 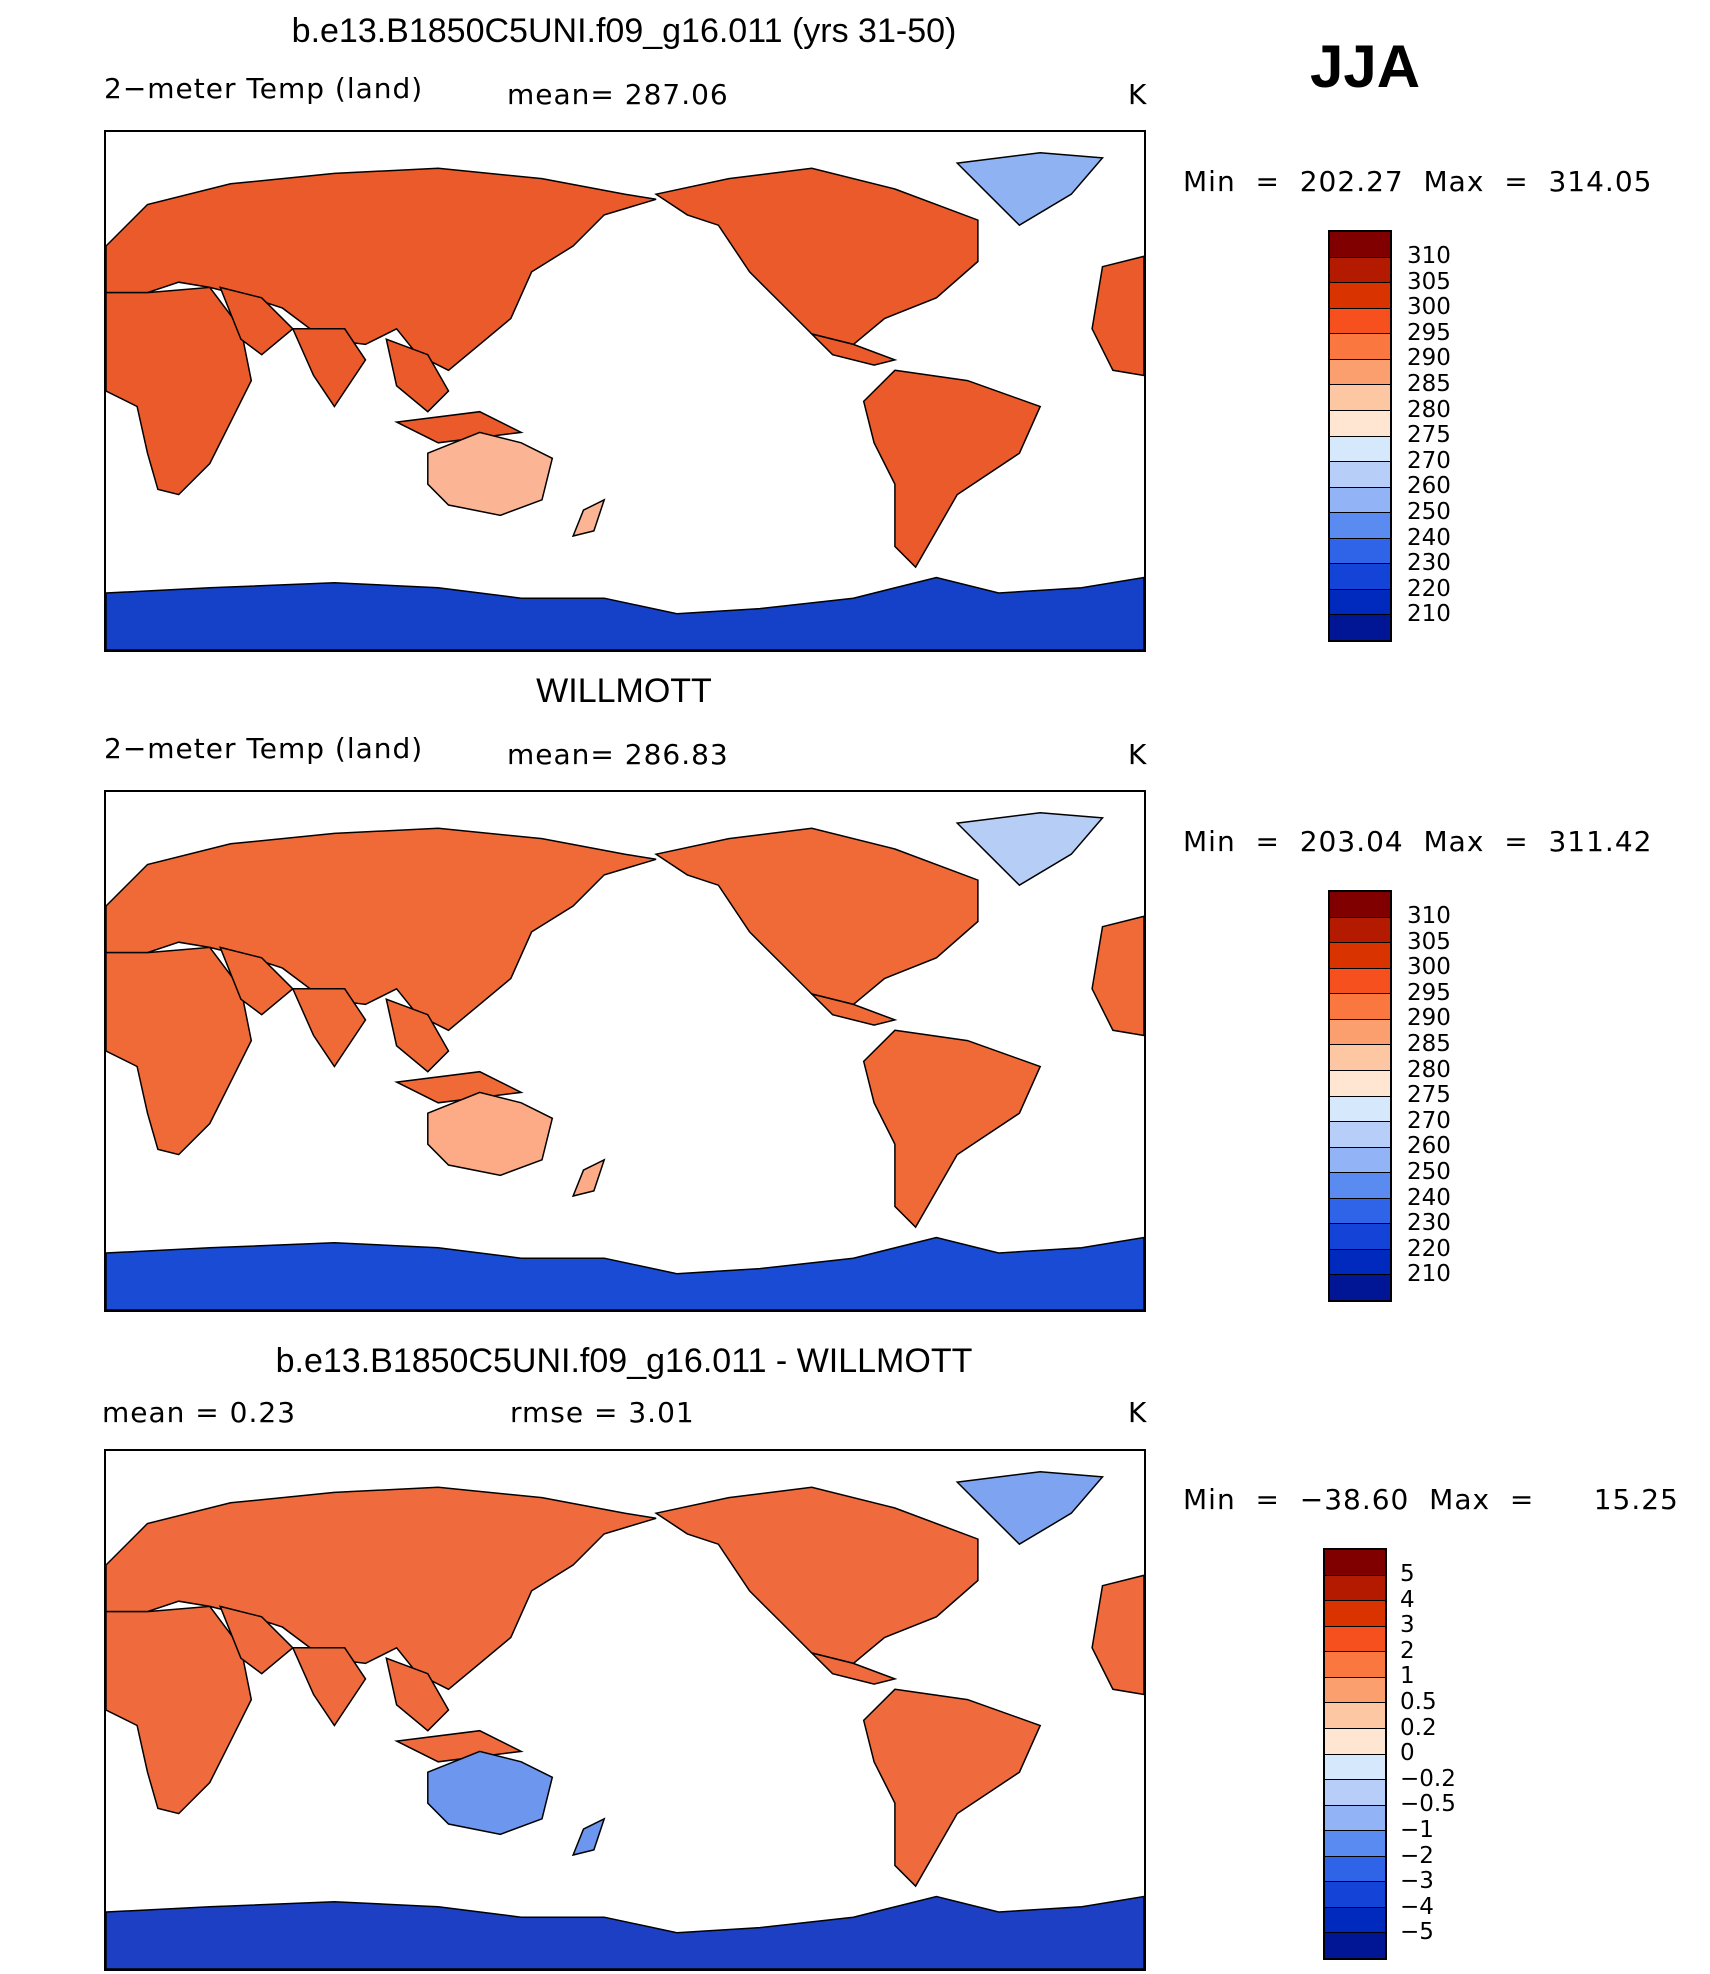 I want to click on colorbar-tick-label: −1, so click(x=1417, y=1829).